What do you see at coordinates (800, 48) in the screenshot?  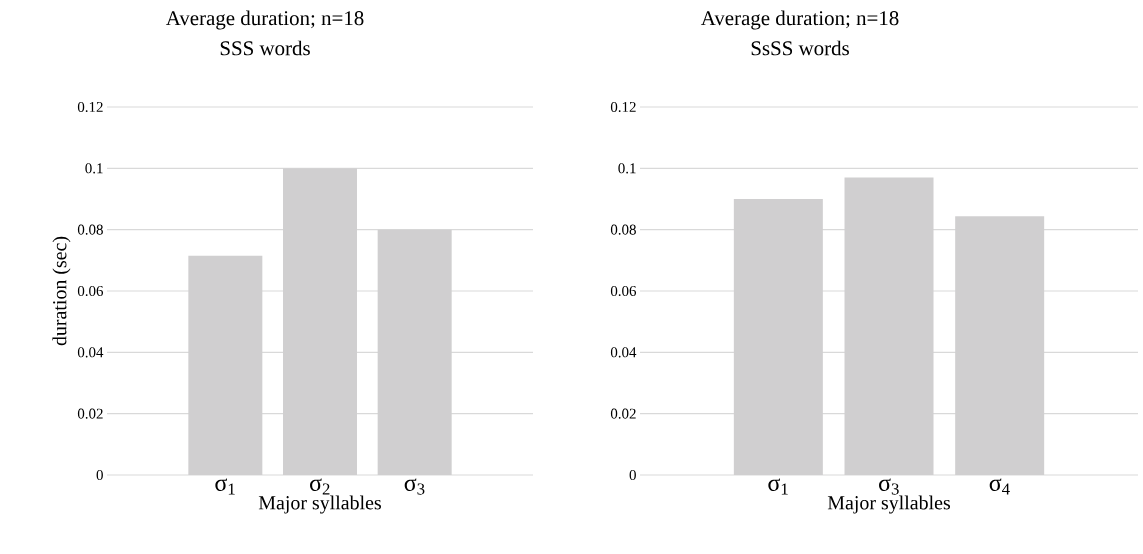 I see `chart-subtitle: SsSS words` at bounding box center [800, 48].